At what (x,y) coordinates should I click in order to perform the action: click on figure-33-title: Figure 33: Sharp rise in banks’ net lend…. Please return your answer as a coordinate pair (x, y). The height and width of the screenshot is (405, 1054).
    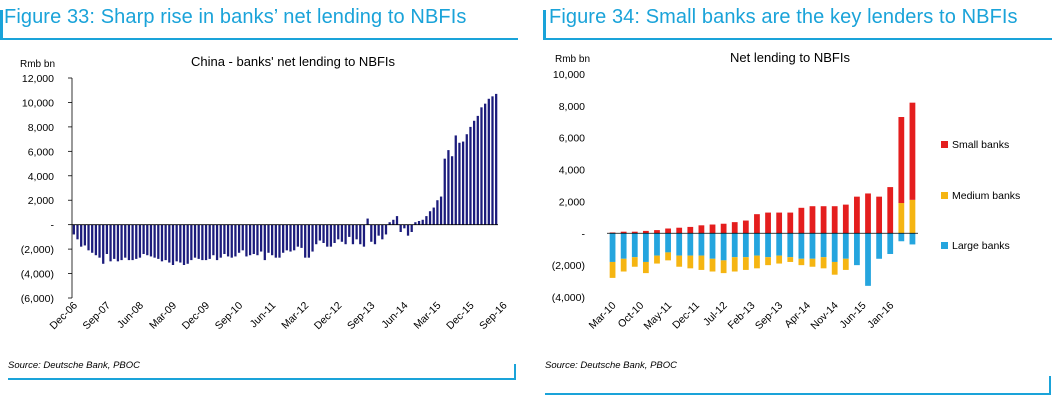
    Looking at the image, I should click on (235, 17).